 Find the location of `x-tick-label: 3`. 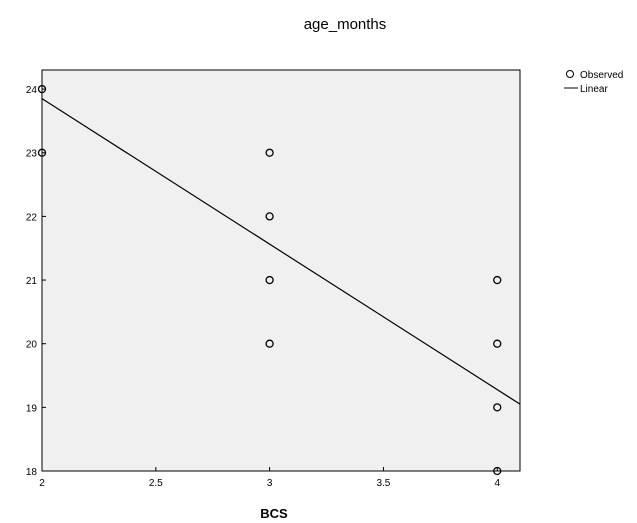

x-tick-label: 3 is located at coordinates (270, 483).